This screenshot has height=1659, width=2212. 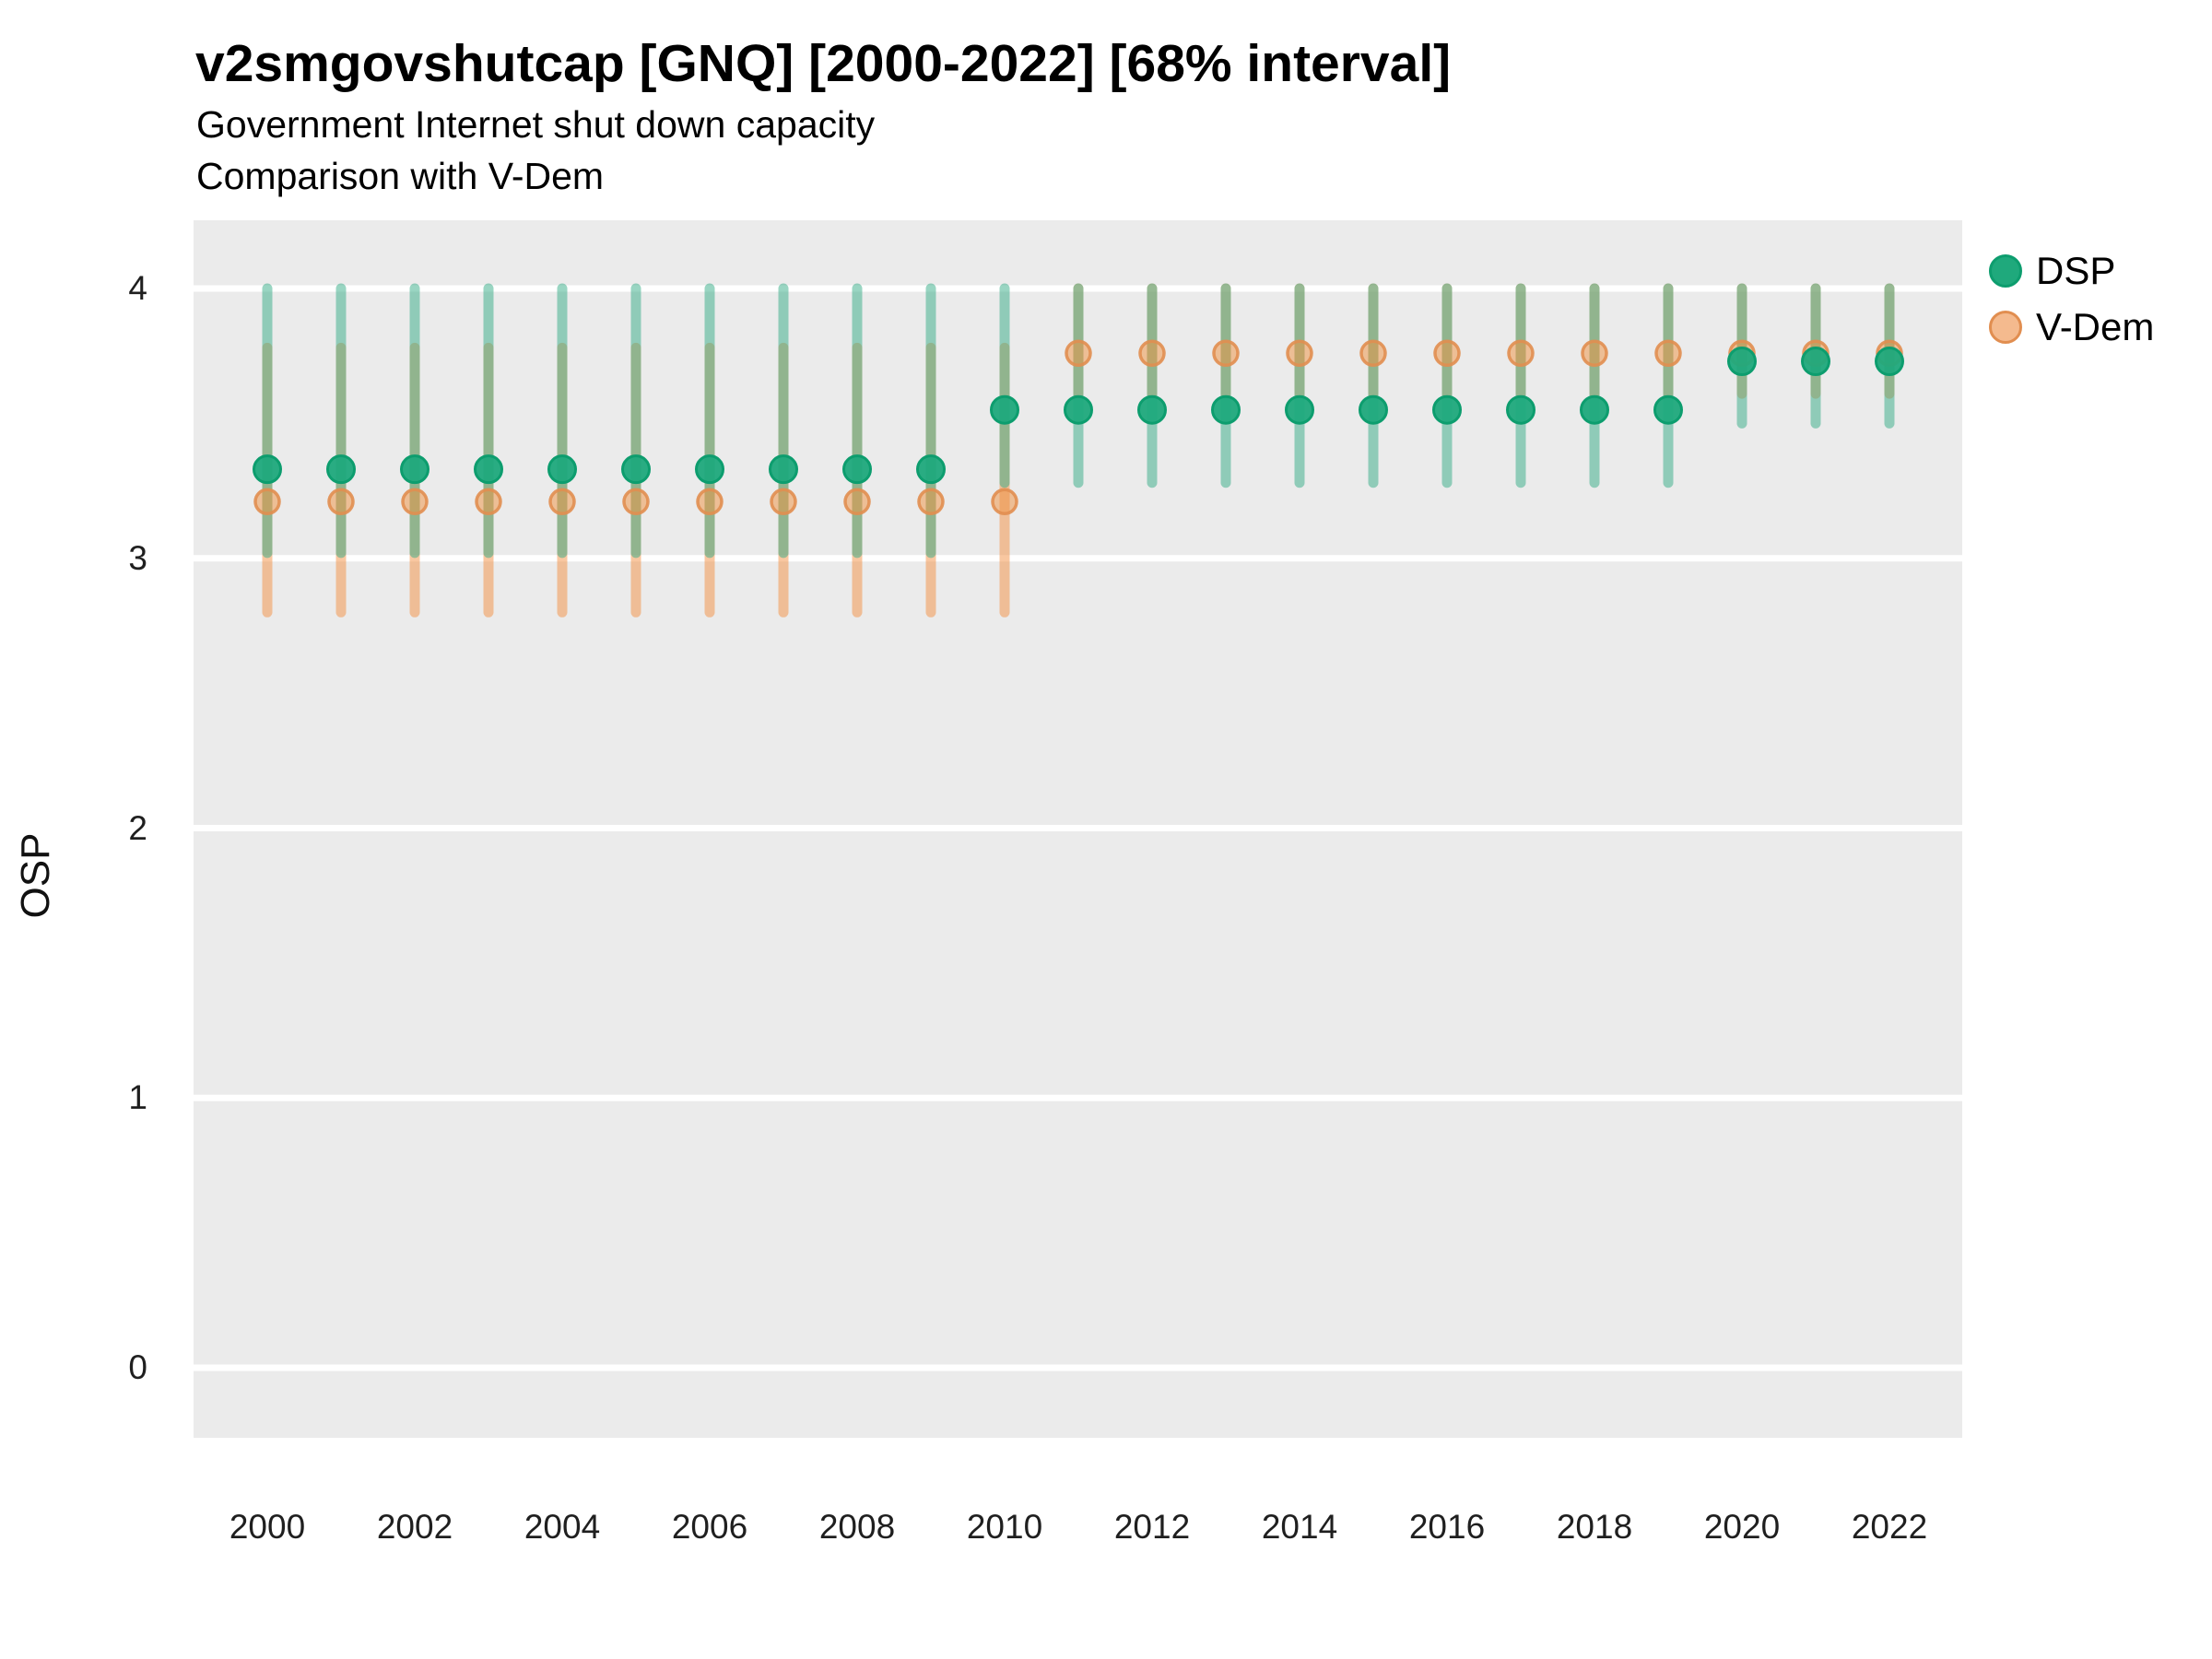 I want to click on dsp-point-2010, so click(x=1004, y=409).